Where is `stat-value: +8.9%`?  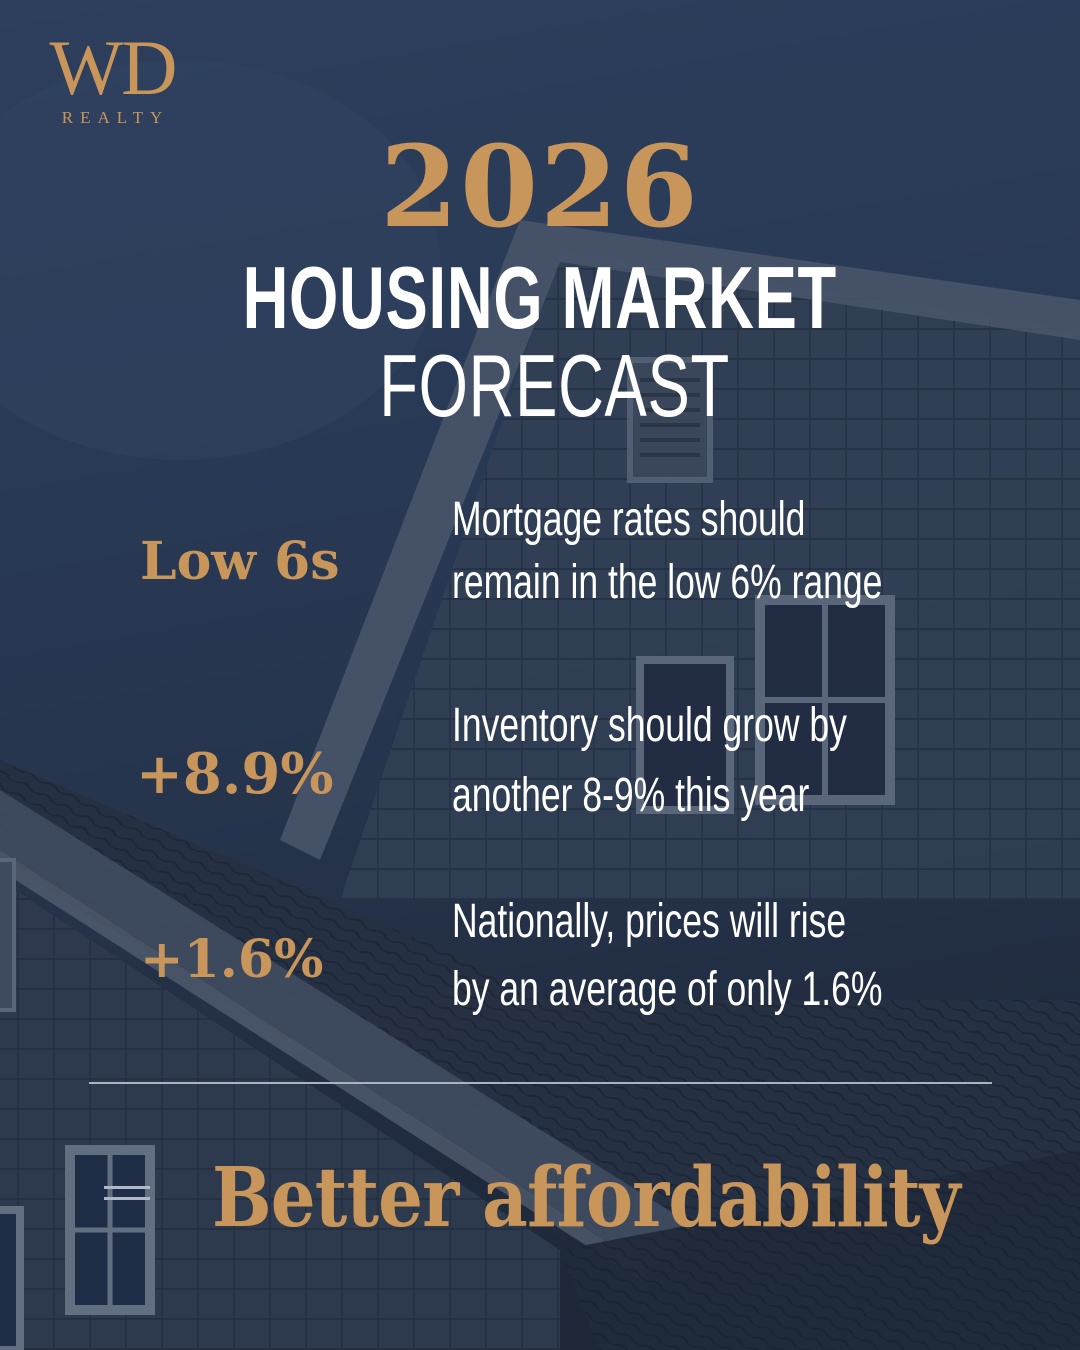
stat-value: +8.9% is located at coordinates (235, 774).